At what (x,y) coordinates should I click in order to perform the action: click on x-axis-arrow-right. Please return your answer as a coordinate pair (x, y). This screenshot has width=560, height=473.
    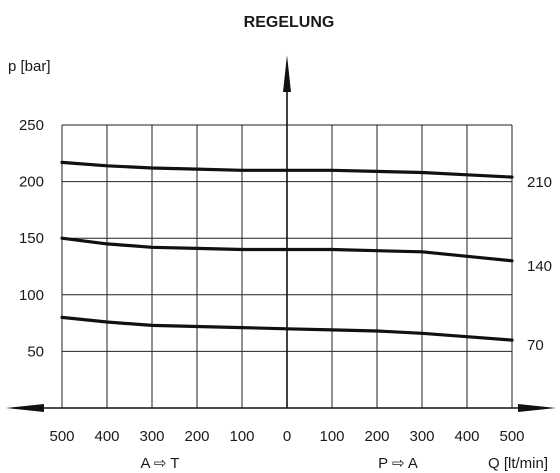
    Looking at the image, I should click on (537, 408).